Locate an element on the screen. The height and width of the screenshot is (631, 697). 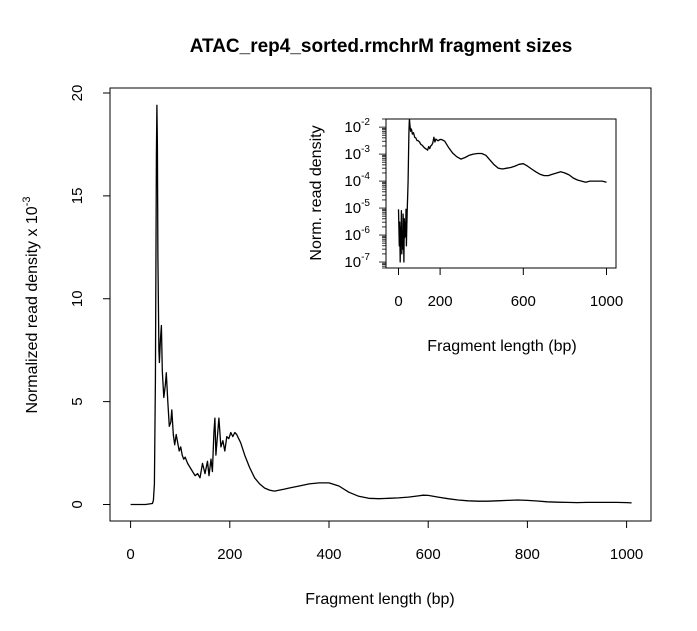
chart-title: ATAC_rep4_sorted.rmchrM fragment sizes is located at coordinates (381, 46).